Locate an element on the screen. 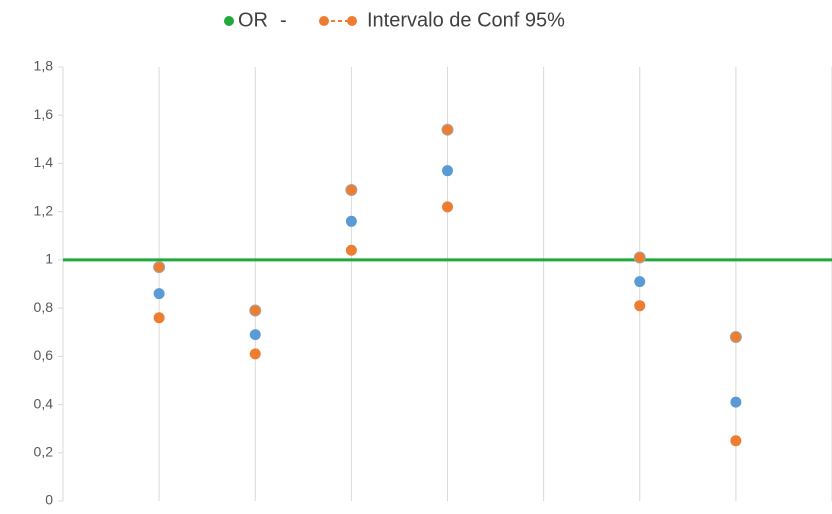  y-tick-label: 1,8 is located at coordinates (44, 66).